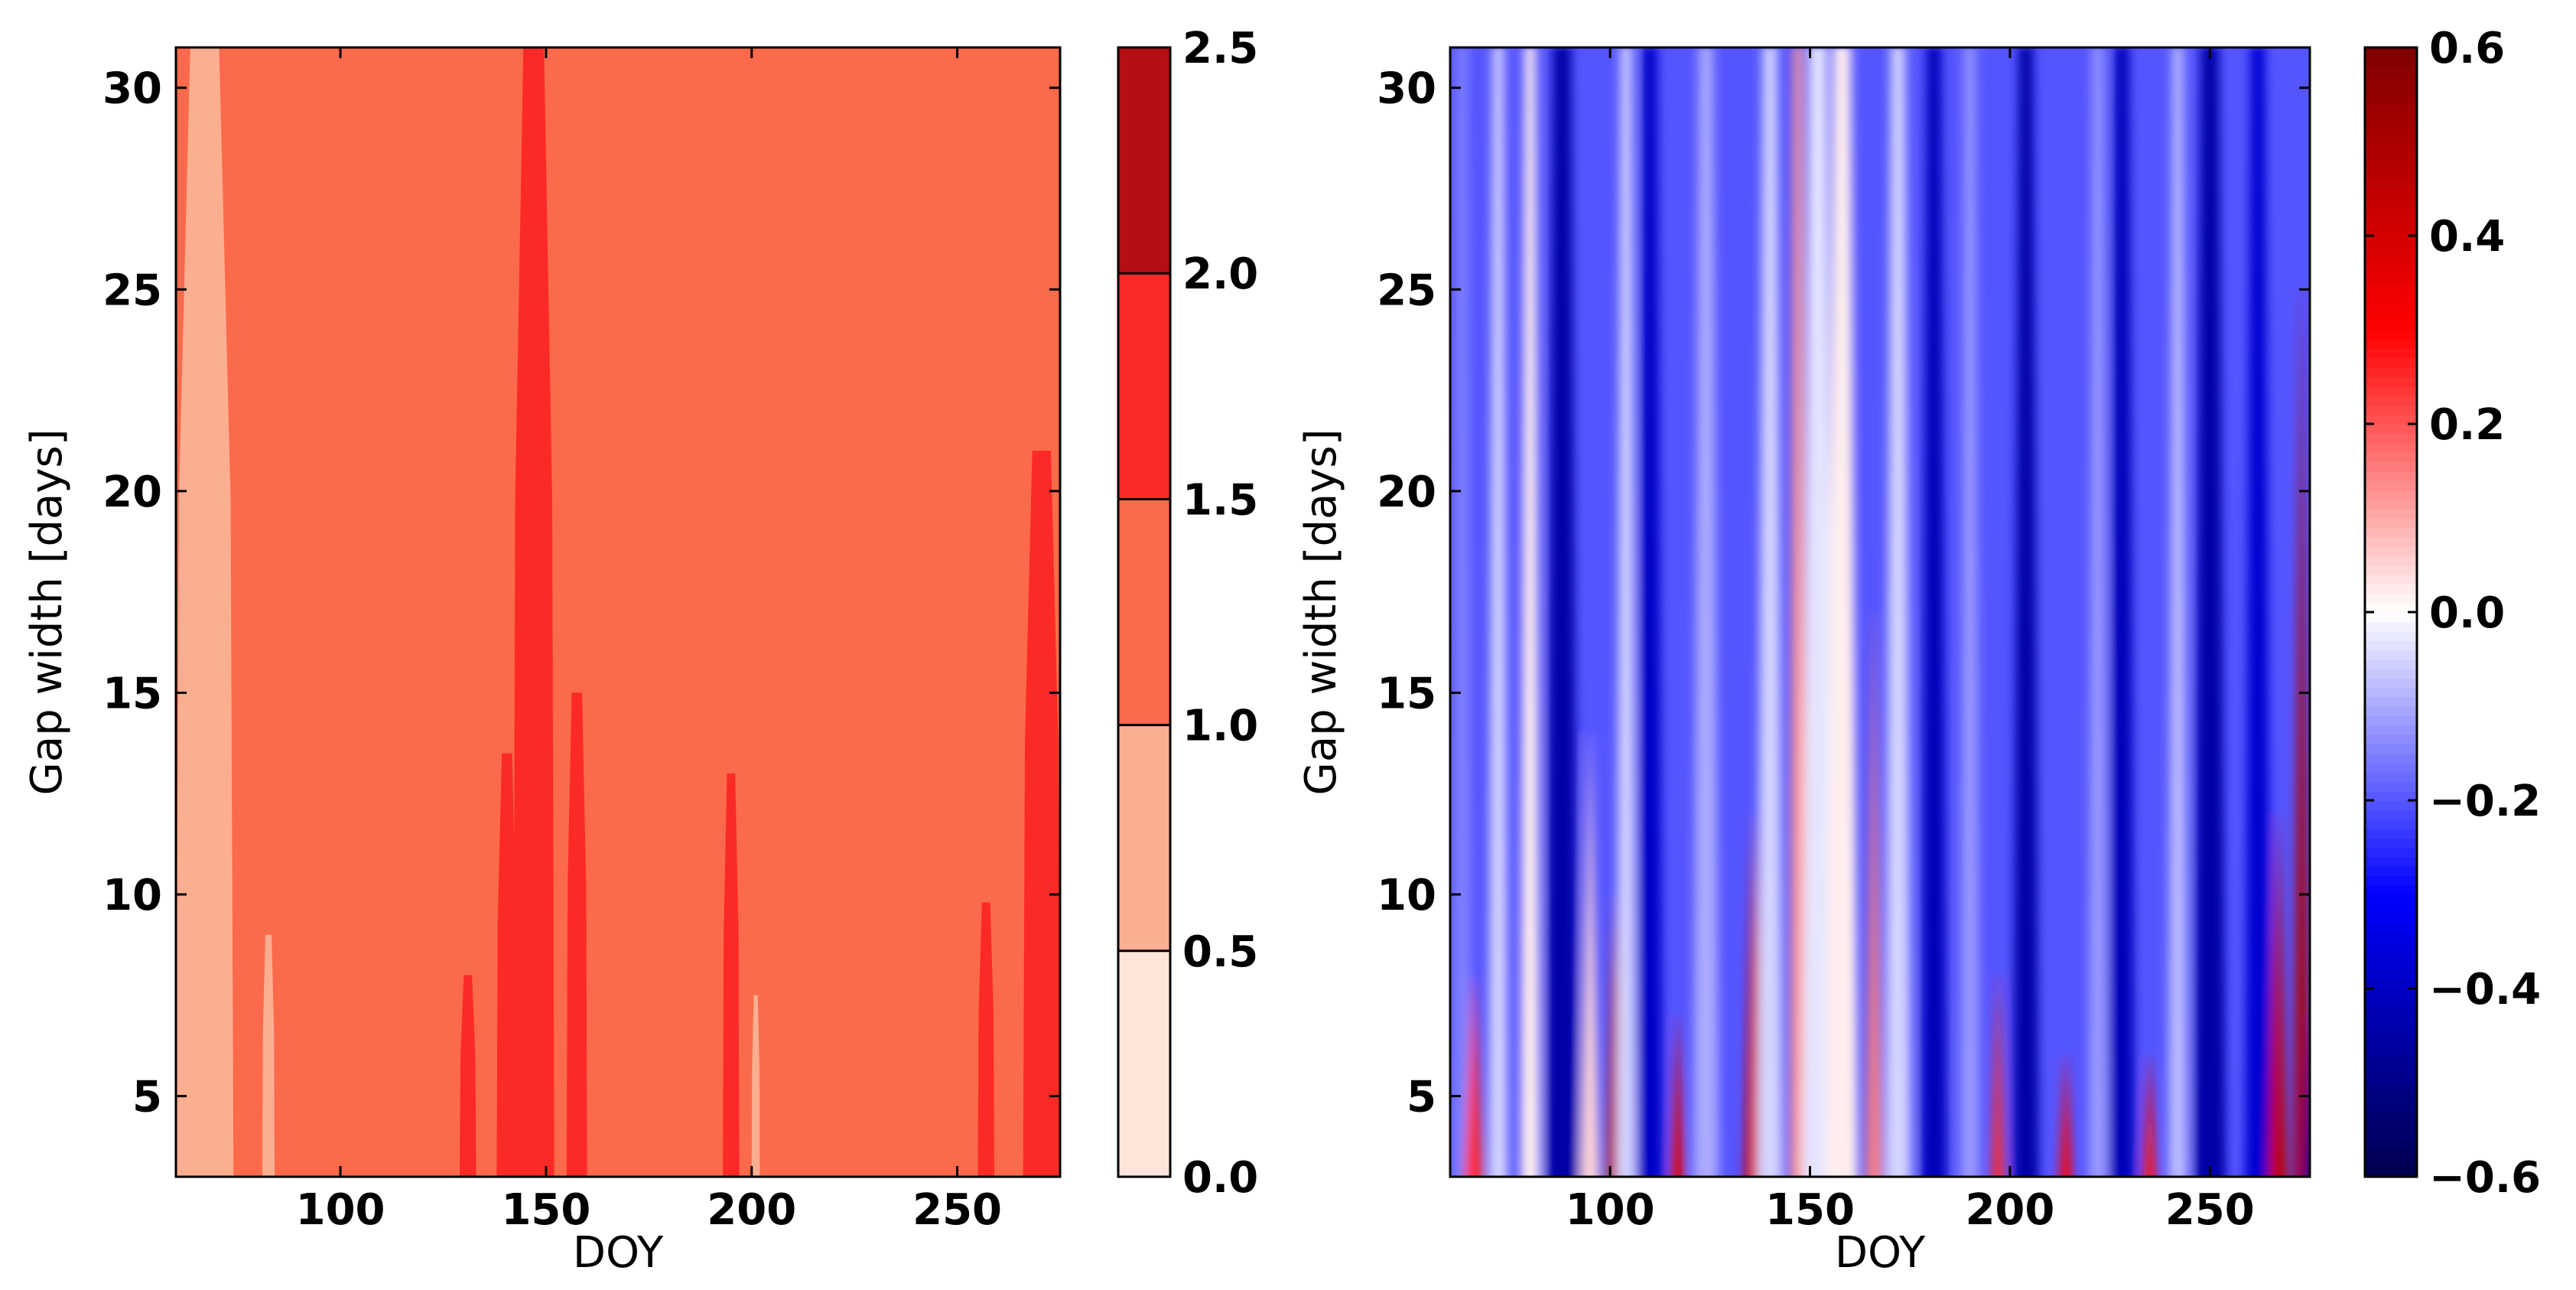  What do you see at coordinates (957, 1210) in the screenshot?
I see `x-tick-label: 250` at bounding box center [957, 1210].